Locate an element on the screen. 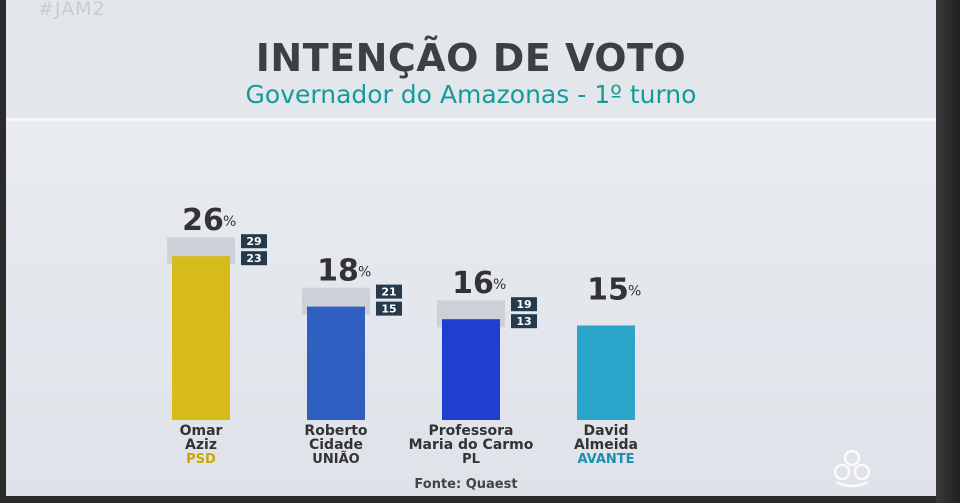  candidate-name: Roberto is located at coordinates (336, 431).